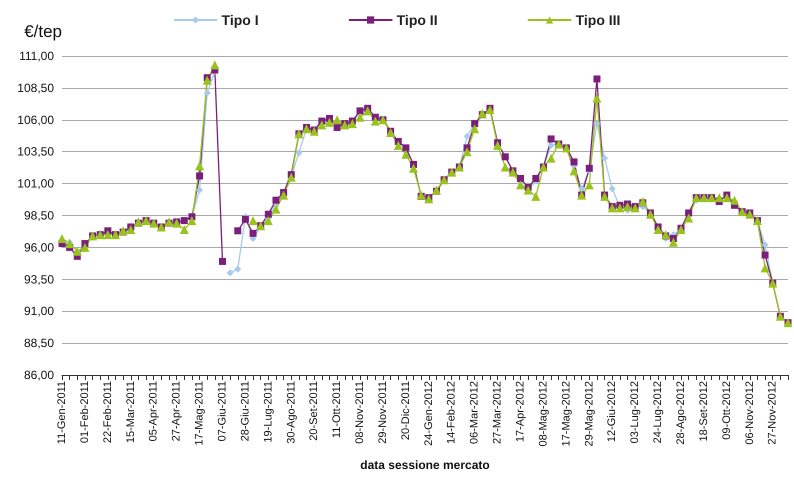 The width and height of the screenshot is (794, 485). What do you see at coordinates (612, 411) in the screenshot?
I see `x-tick-label: 12-Giu-2012` at bounding box center [612, 411].